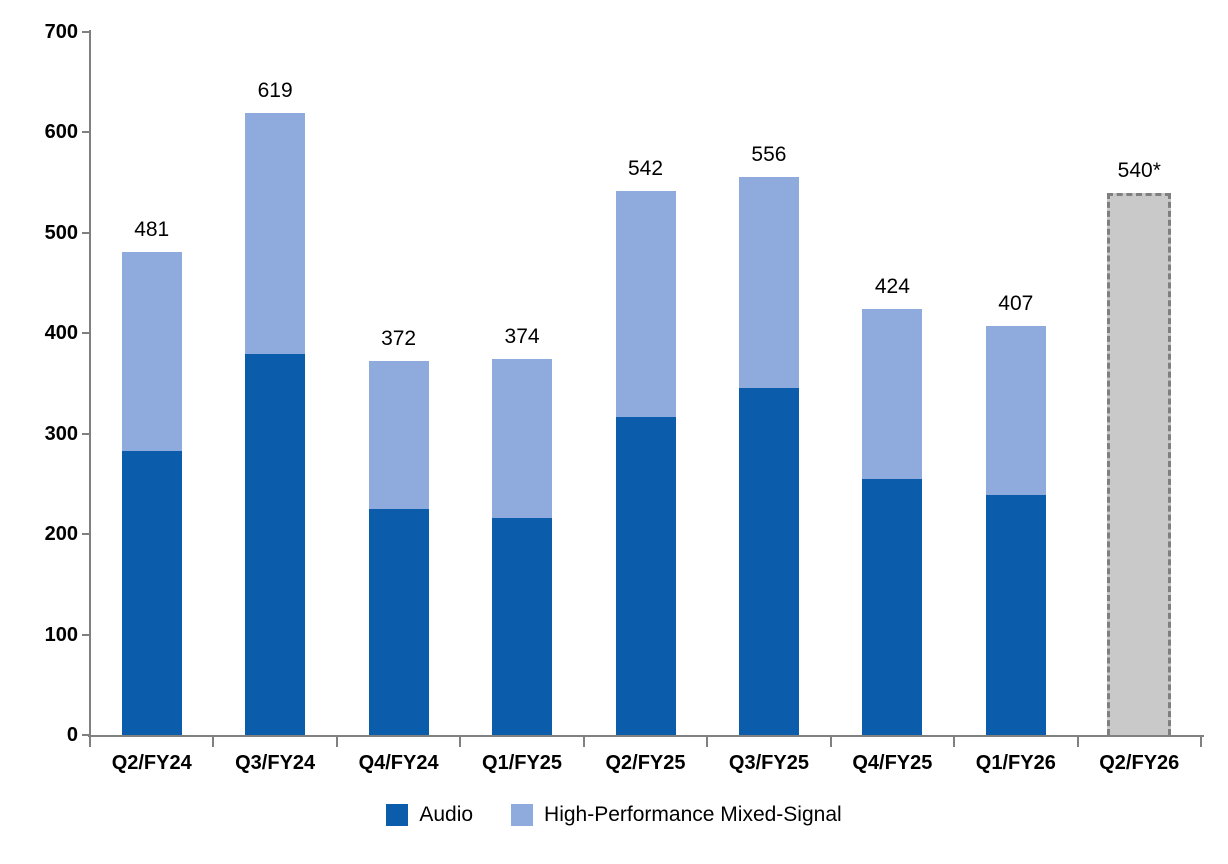 The height and width of the screenshot is (864, 1228). I want to click on y-tick-label: 300, so click(61, 433).